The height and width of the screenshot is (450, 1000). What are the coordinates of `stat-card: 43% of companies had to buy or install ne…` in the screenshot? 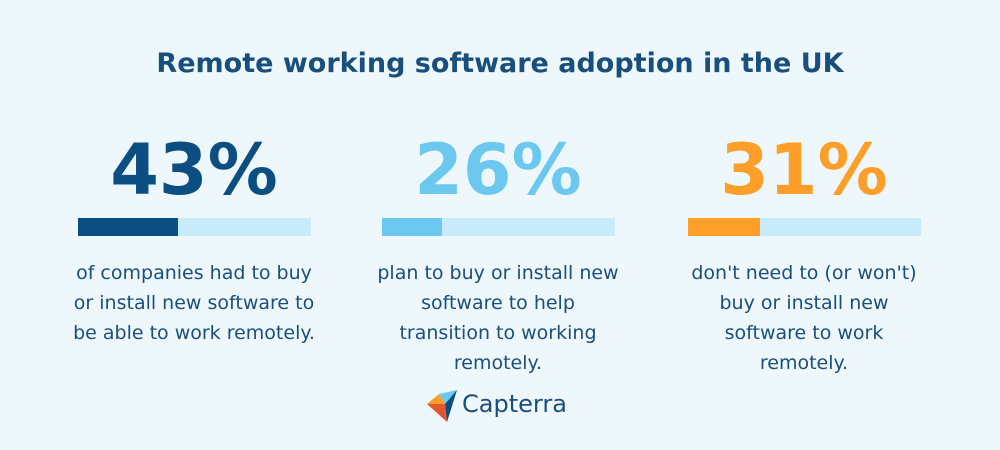 It's located at (194, 236).